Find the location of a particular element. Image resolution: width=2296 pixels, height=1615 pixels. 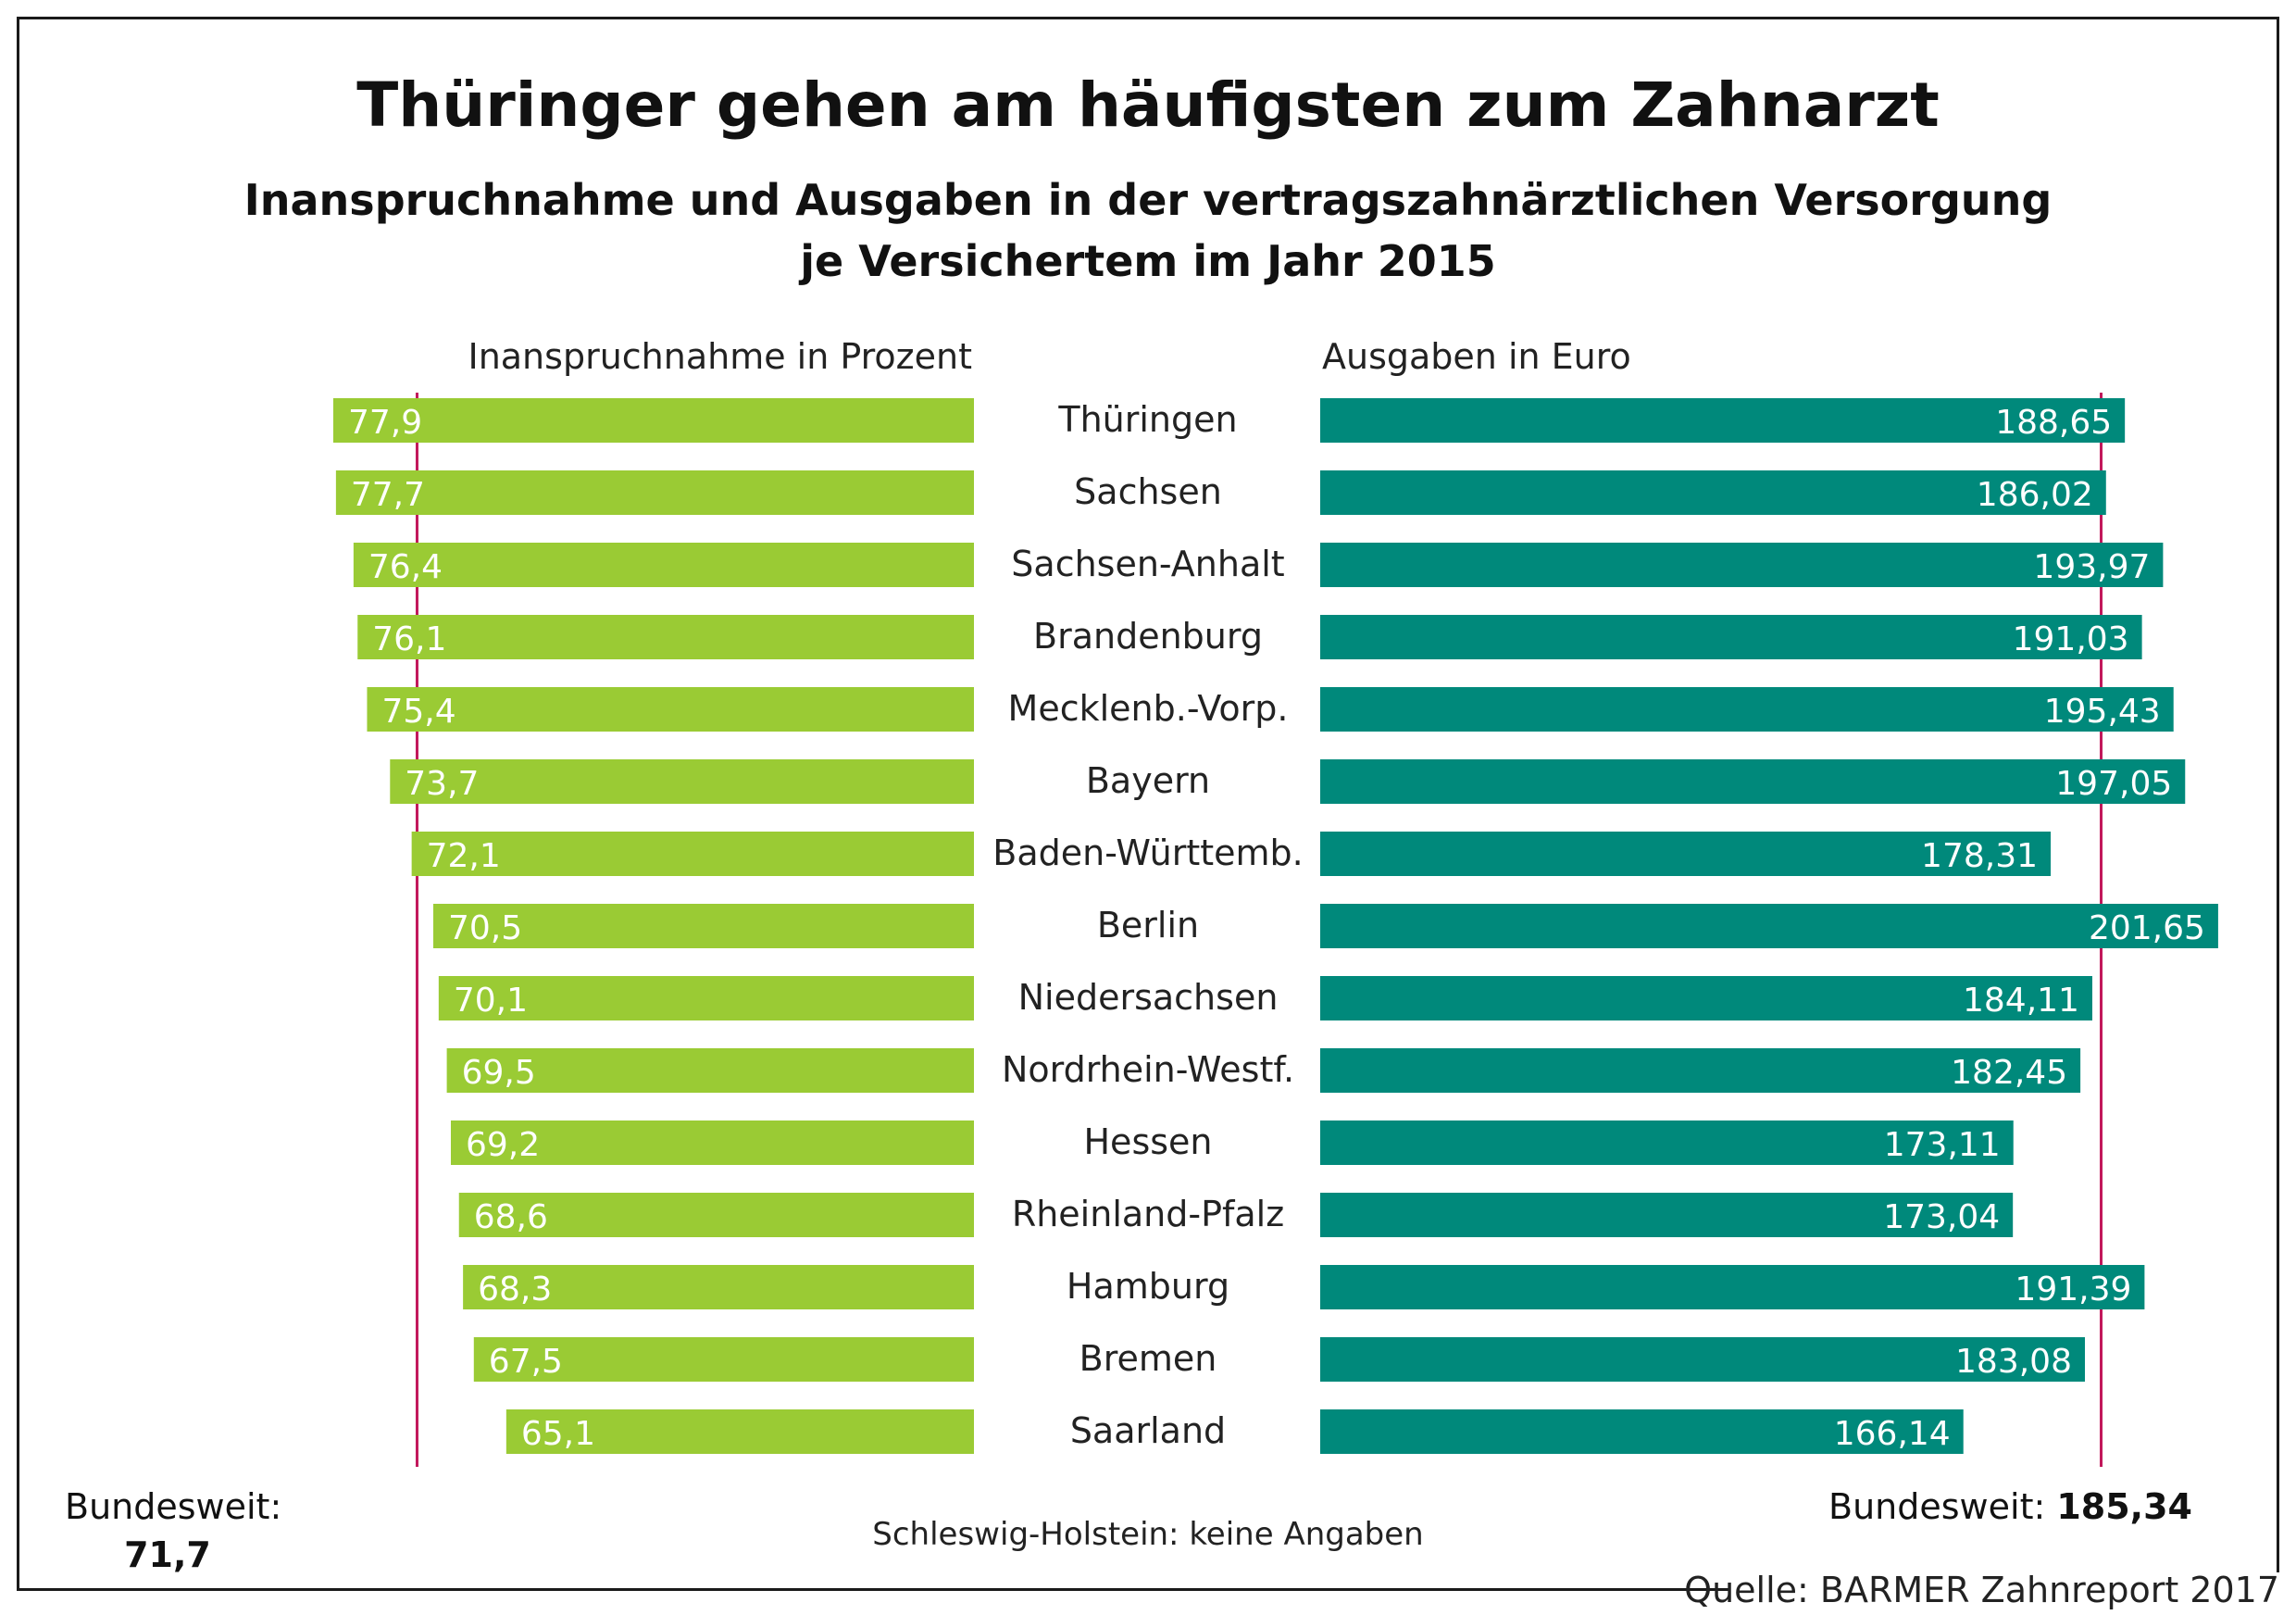

bar-left-value-label: 67,5 is located at coordinates (526, 1362).